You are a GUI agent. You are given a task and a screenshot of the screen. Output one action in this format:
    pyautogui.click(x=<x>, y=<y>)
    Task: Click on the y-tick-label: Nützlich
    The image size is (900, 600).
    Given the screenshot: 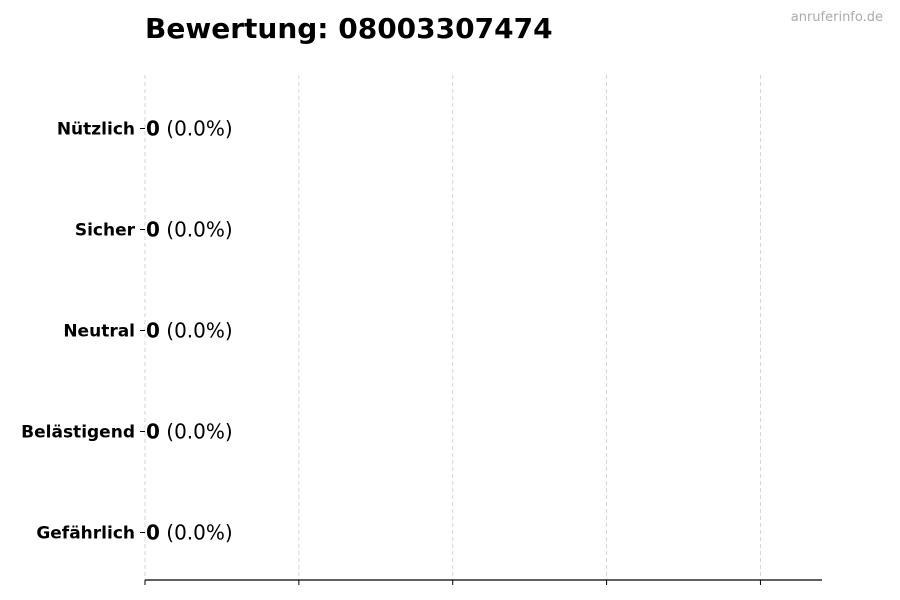 What is the action you would take?
    pyautogui.click(x=96, y=130)
    